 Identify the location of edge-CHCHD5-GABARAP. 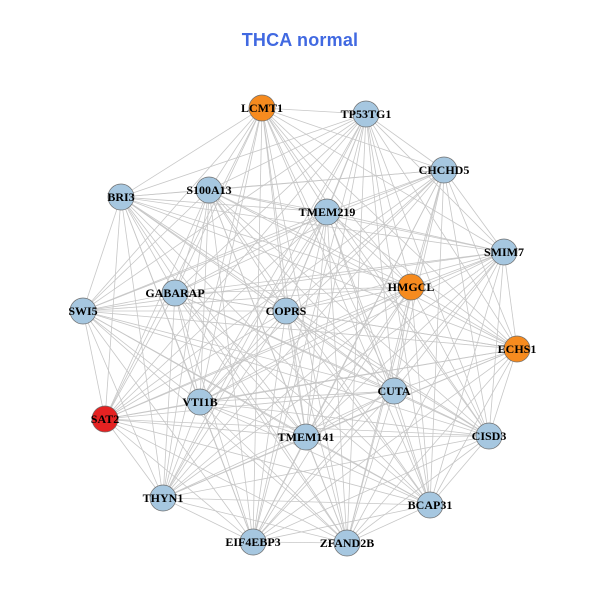
(309, 231).